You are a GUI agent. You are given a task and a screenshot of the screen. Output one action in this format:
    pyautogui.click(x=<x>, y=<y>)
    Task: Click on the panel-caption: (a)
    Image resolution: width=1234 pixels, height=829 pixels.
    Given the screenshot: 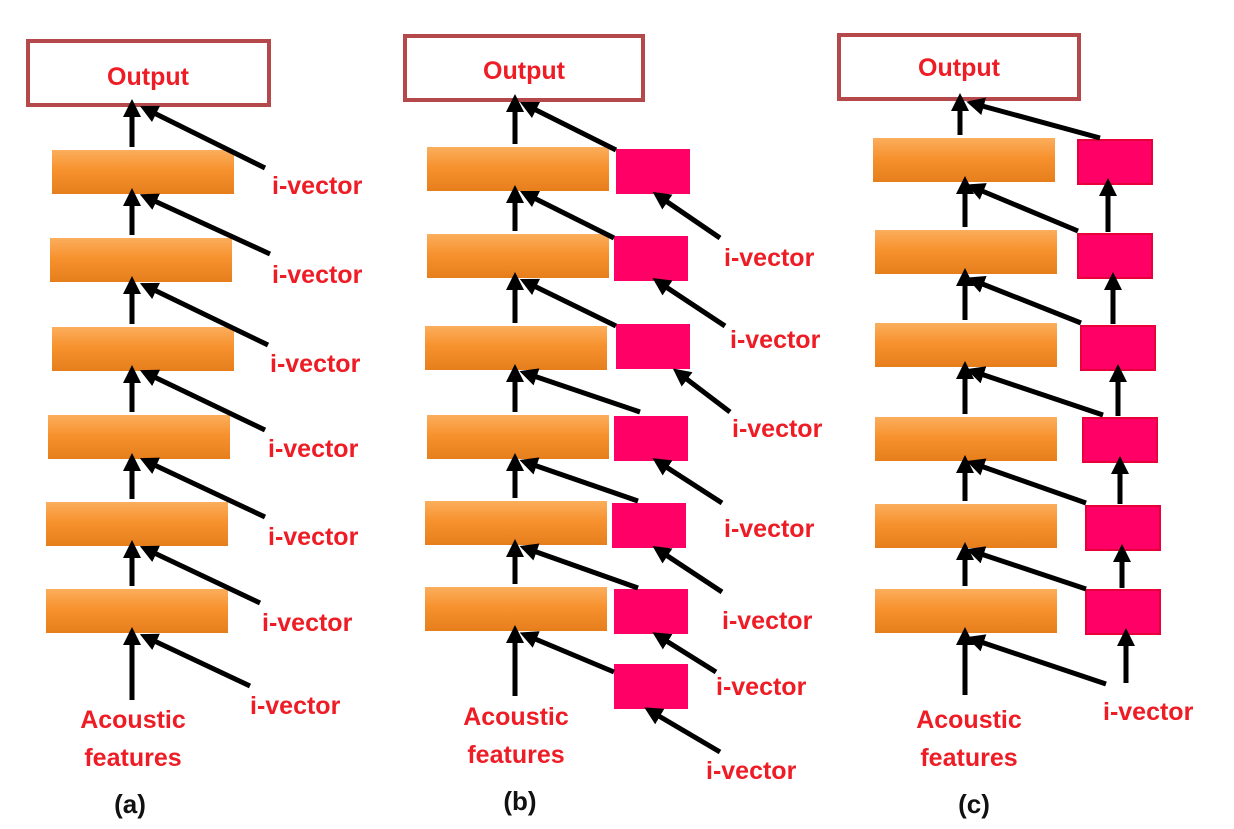 What is the action you would take?
    pyautogui.click(x=130, y=804)
    